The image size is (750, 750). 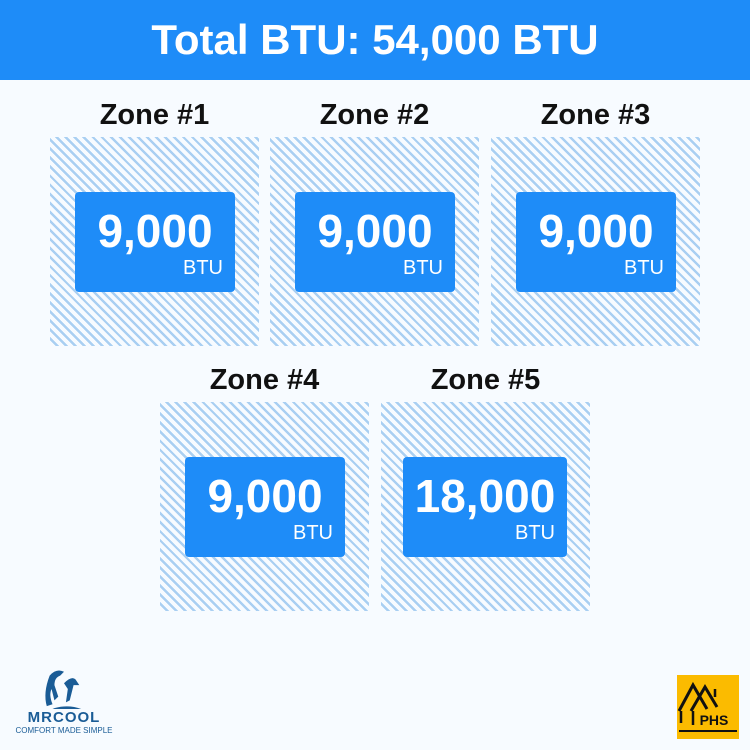 What do you see at coordinates (595, 115) in the screenshot?
I see `zone-title: Zone #3` at bounding box center [595, 115].